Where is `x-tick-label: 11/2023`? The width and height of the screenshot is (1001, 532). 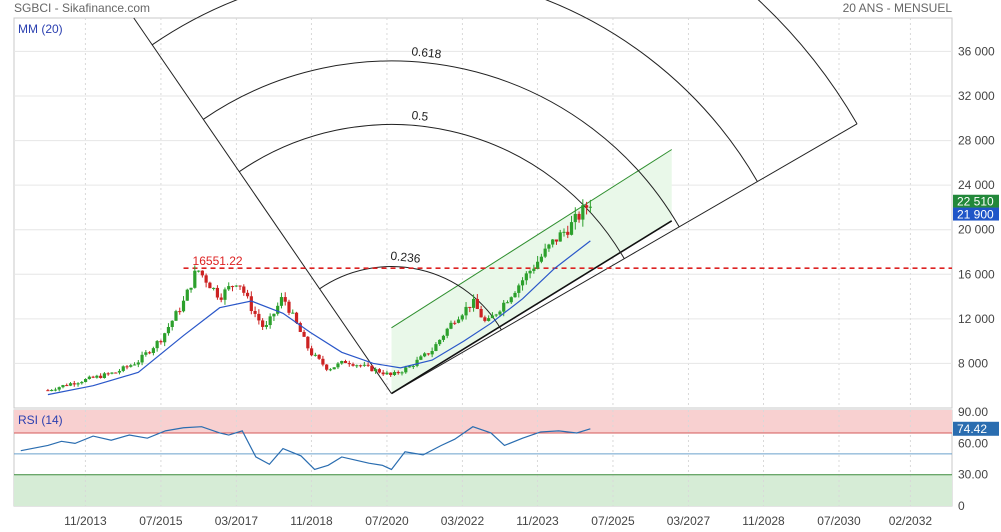
x-tick-label: 11/2023 is located at coordinates (537, 521).